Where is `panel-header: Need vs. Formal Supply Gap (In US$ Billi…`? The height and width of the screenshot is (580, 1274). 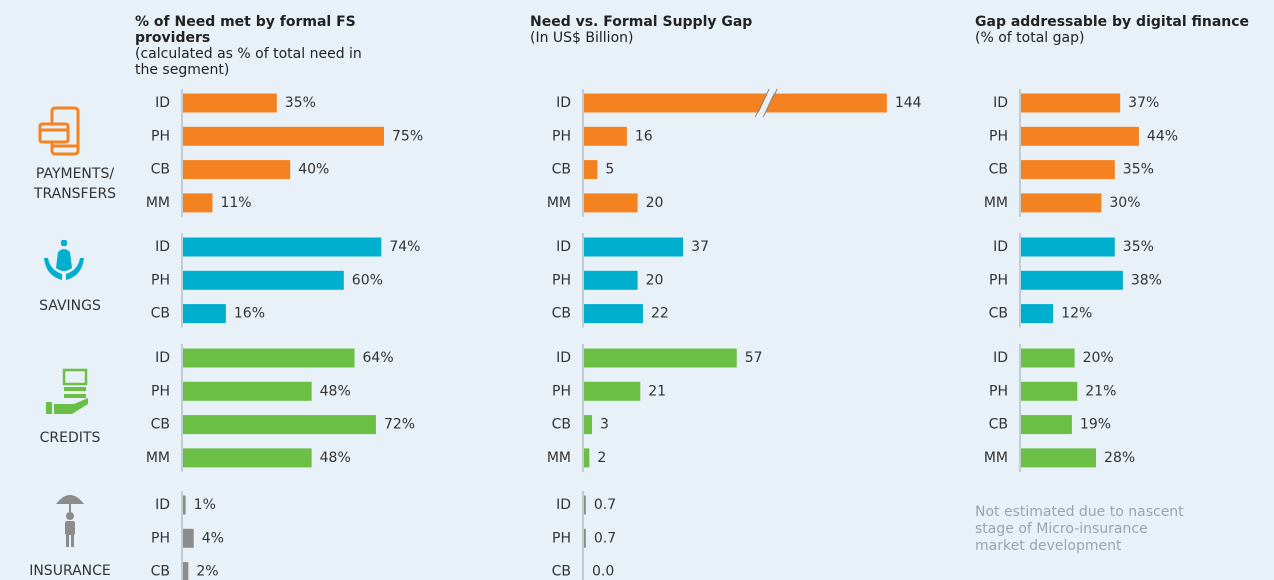
panel-header: Need vs. Formal Supply Gap (In US$ Billi… is located at coordinates (680, 30).